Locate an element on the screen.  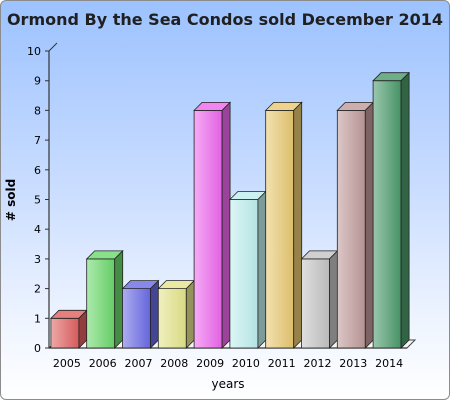
x-tick-label: 2013 is located at coordinates (353, 363).